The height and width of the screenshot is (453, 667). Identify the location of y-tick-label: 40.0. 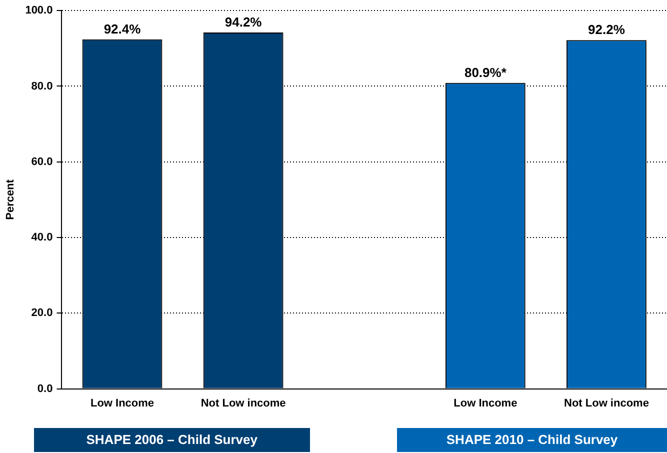
(42, 238).